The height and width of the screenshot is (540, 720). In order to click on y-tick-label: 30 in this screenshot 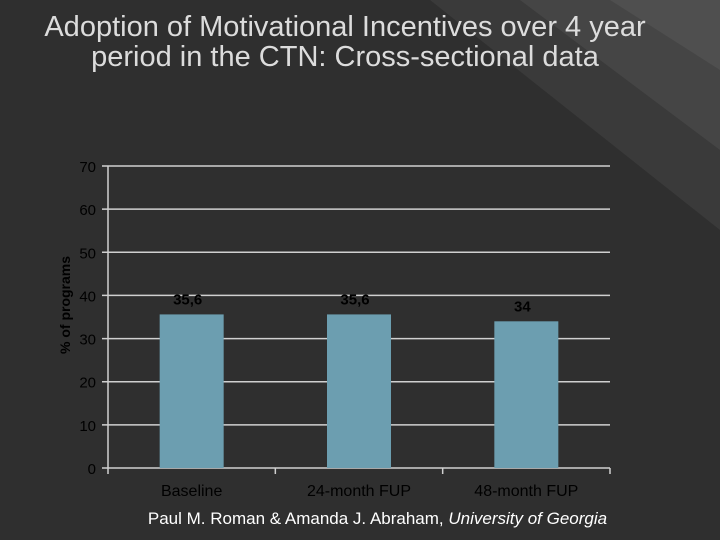, I will do `click(87, 340)`.